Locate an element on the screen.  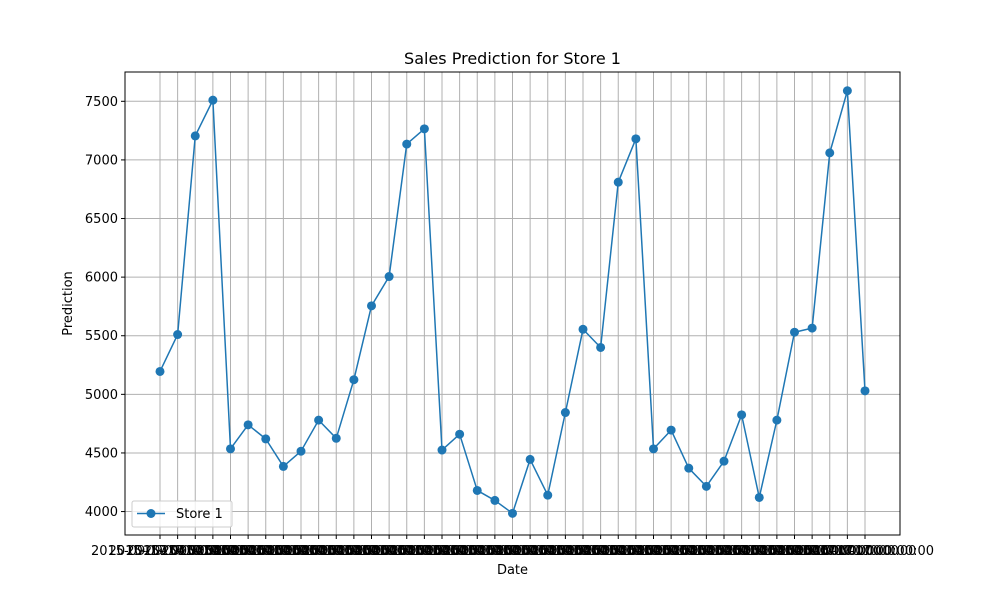
y-tick-label: 5000 is located at coordinates (101, 395).